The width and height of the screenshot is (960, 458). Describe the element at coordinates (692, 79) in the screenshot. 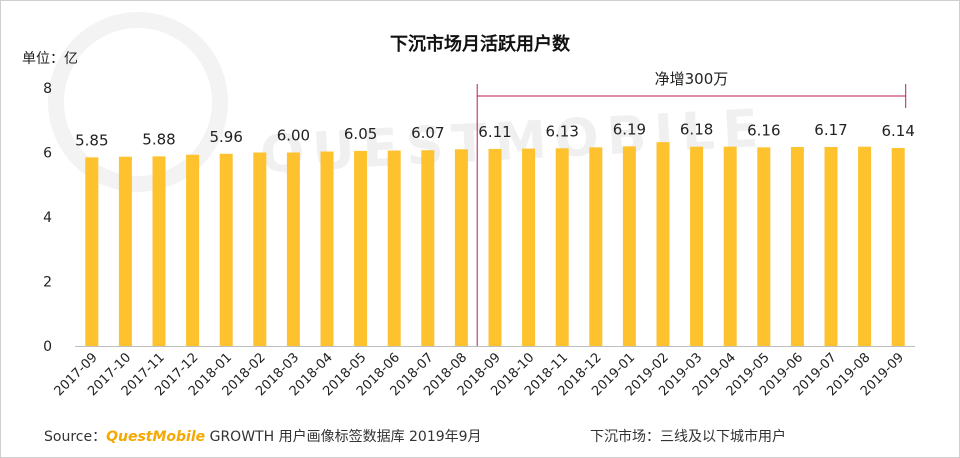

I see `annotation-label: 净增300万` at that location.